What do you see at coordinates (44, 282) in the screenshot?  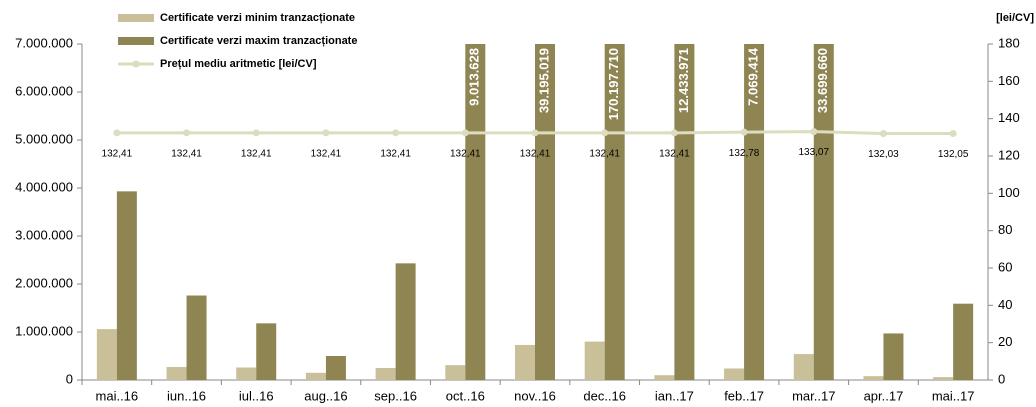 I see `y-tick-label: 2.000.000` at bounding box center [44, 282].